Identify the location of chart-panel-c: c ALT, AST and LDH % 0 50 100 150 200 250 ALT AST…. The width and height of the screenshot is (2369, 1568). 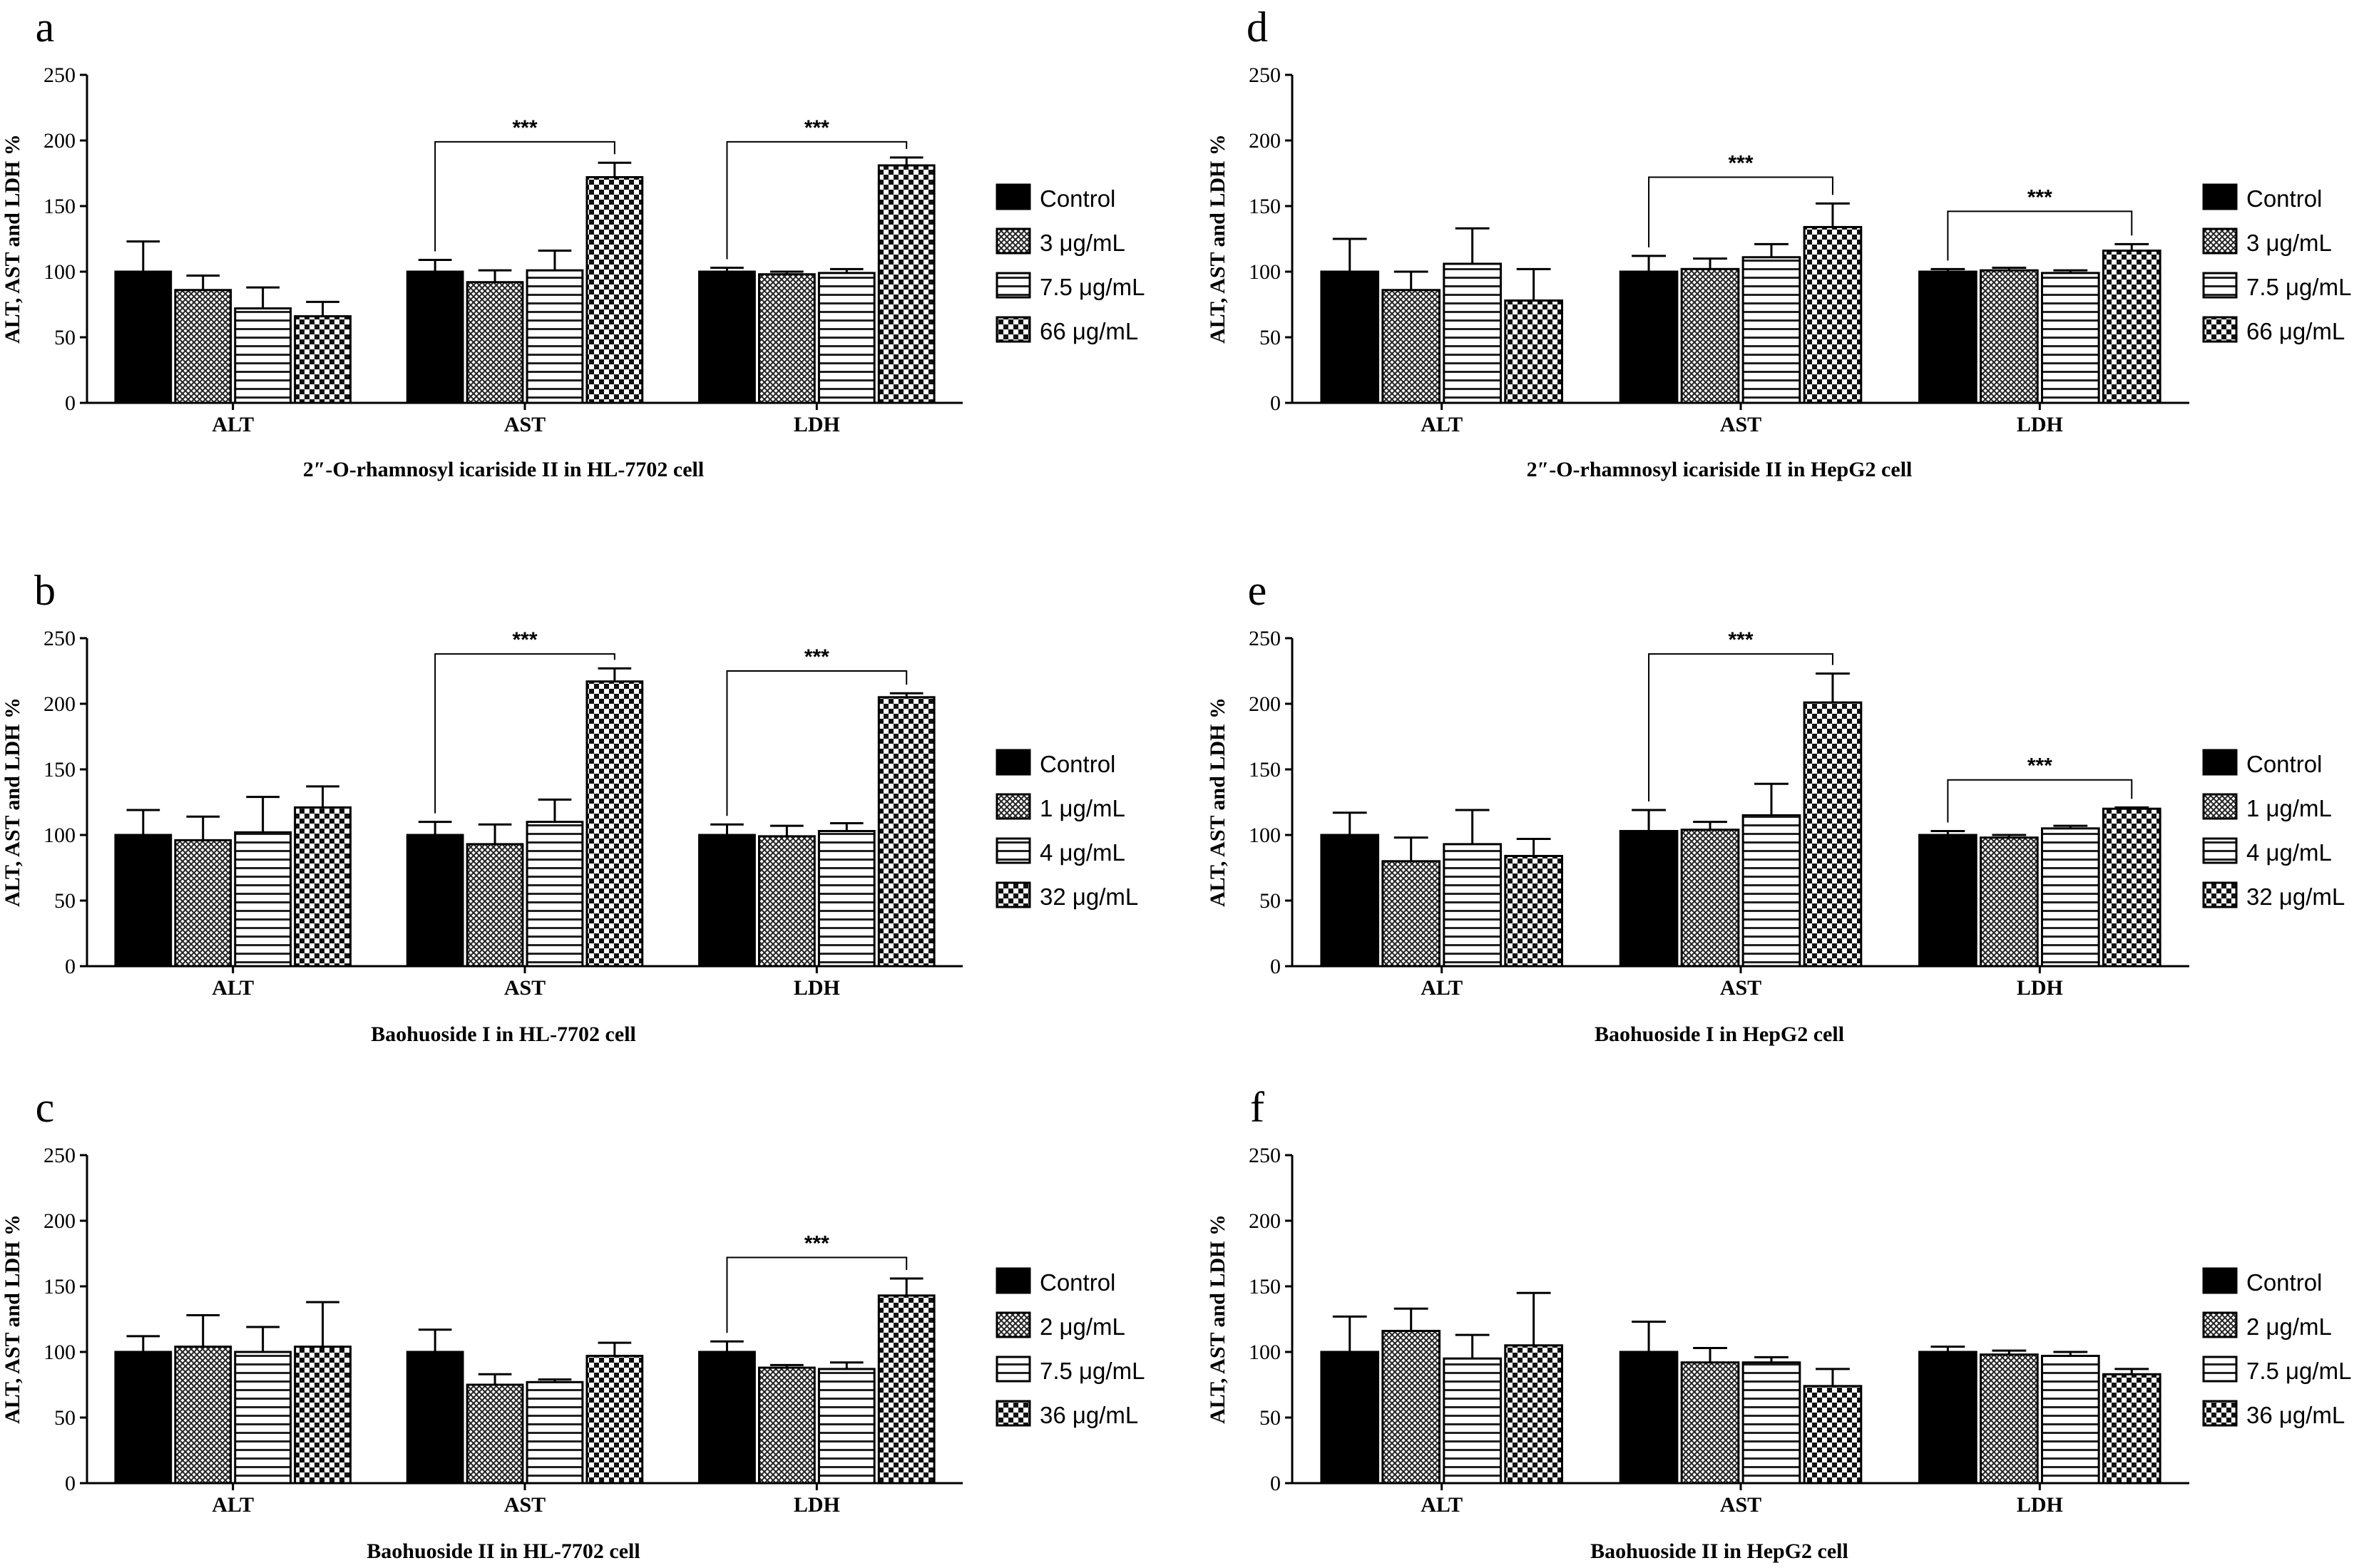
(573, 1323).